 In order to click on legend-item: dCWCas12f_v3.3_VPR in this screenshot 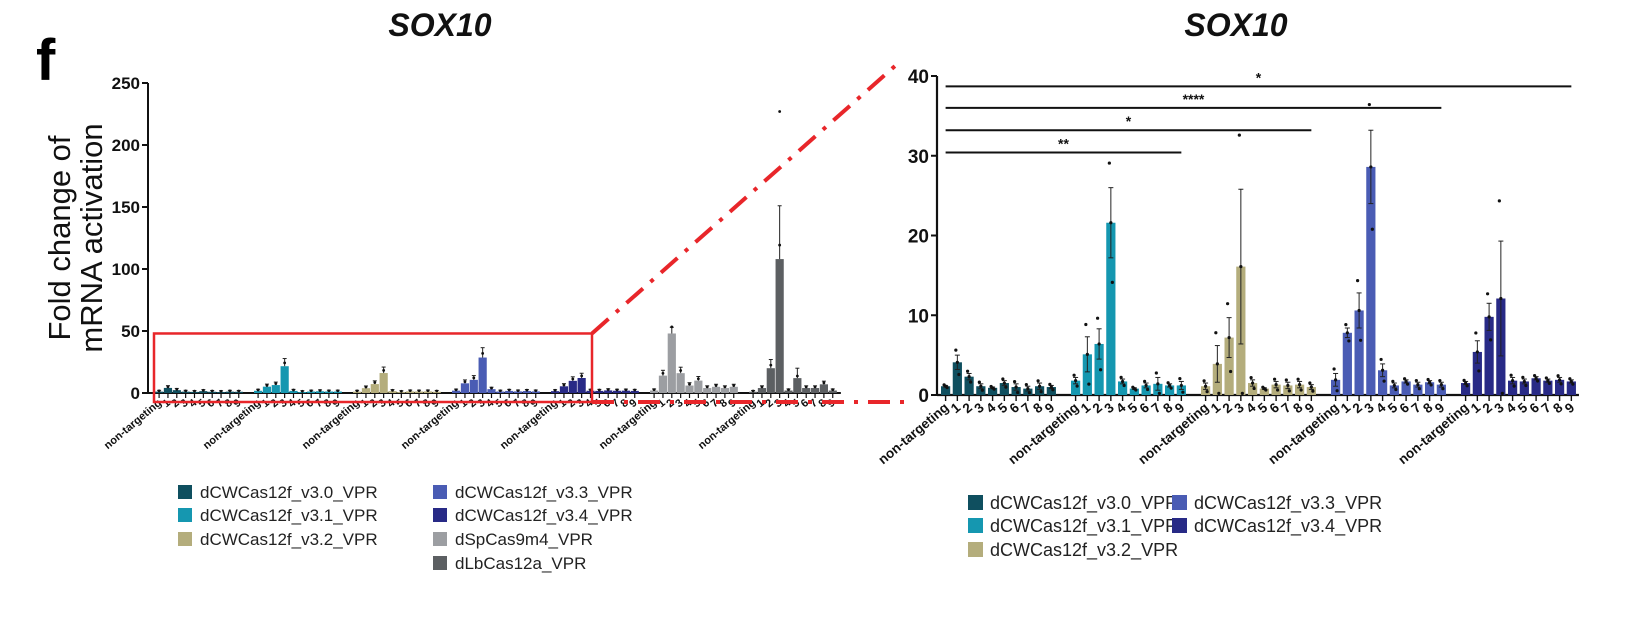, I will do `click(1277, 503)`.